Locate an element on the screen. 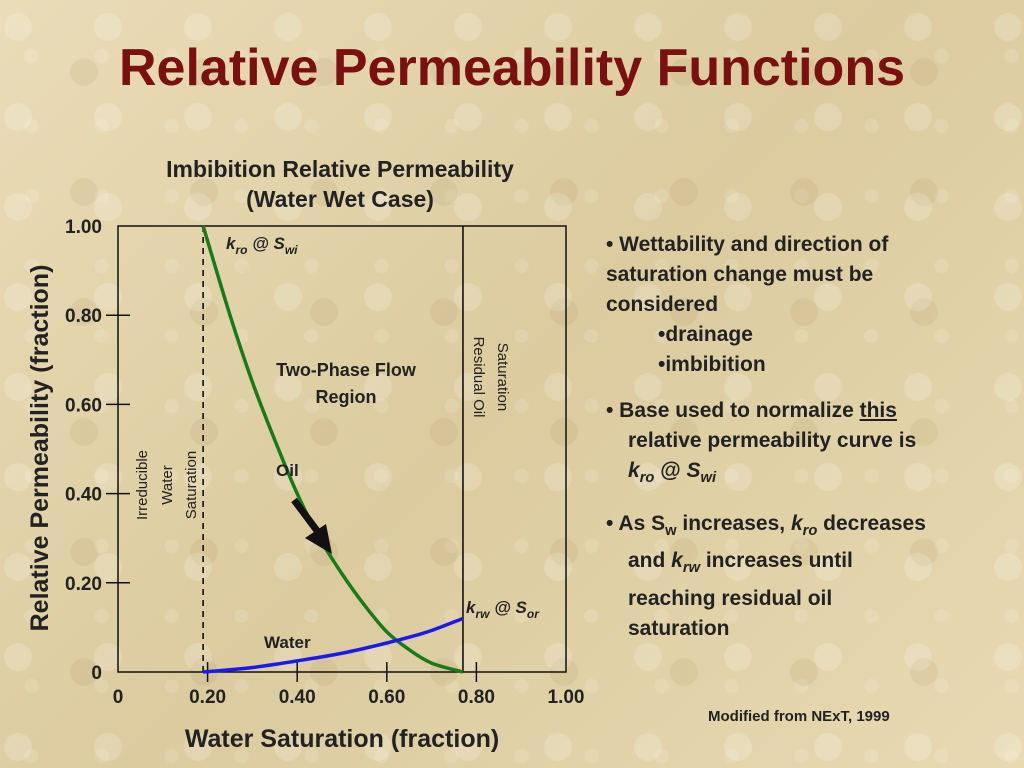 Image resolution: width=1024 pixels, height=768 pixels. irreducible-label-line1: Irreducible is located at coordinates (142, 485).